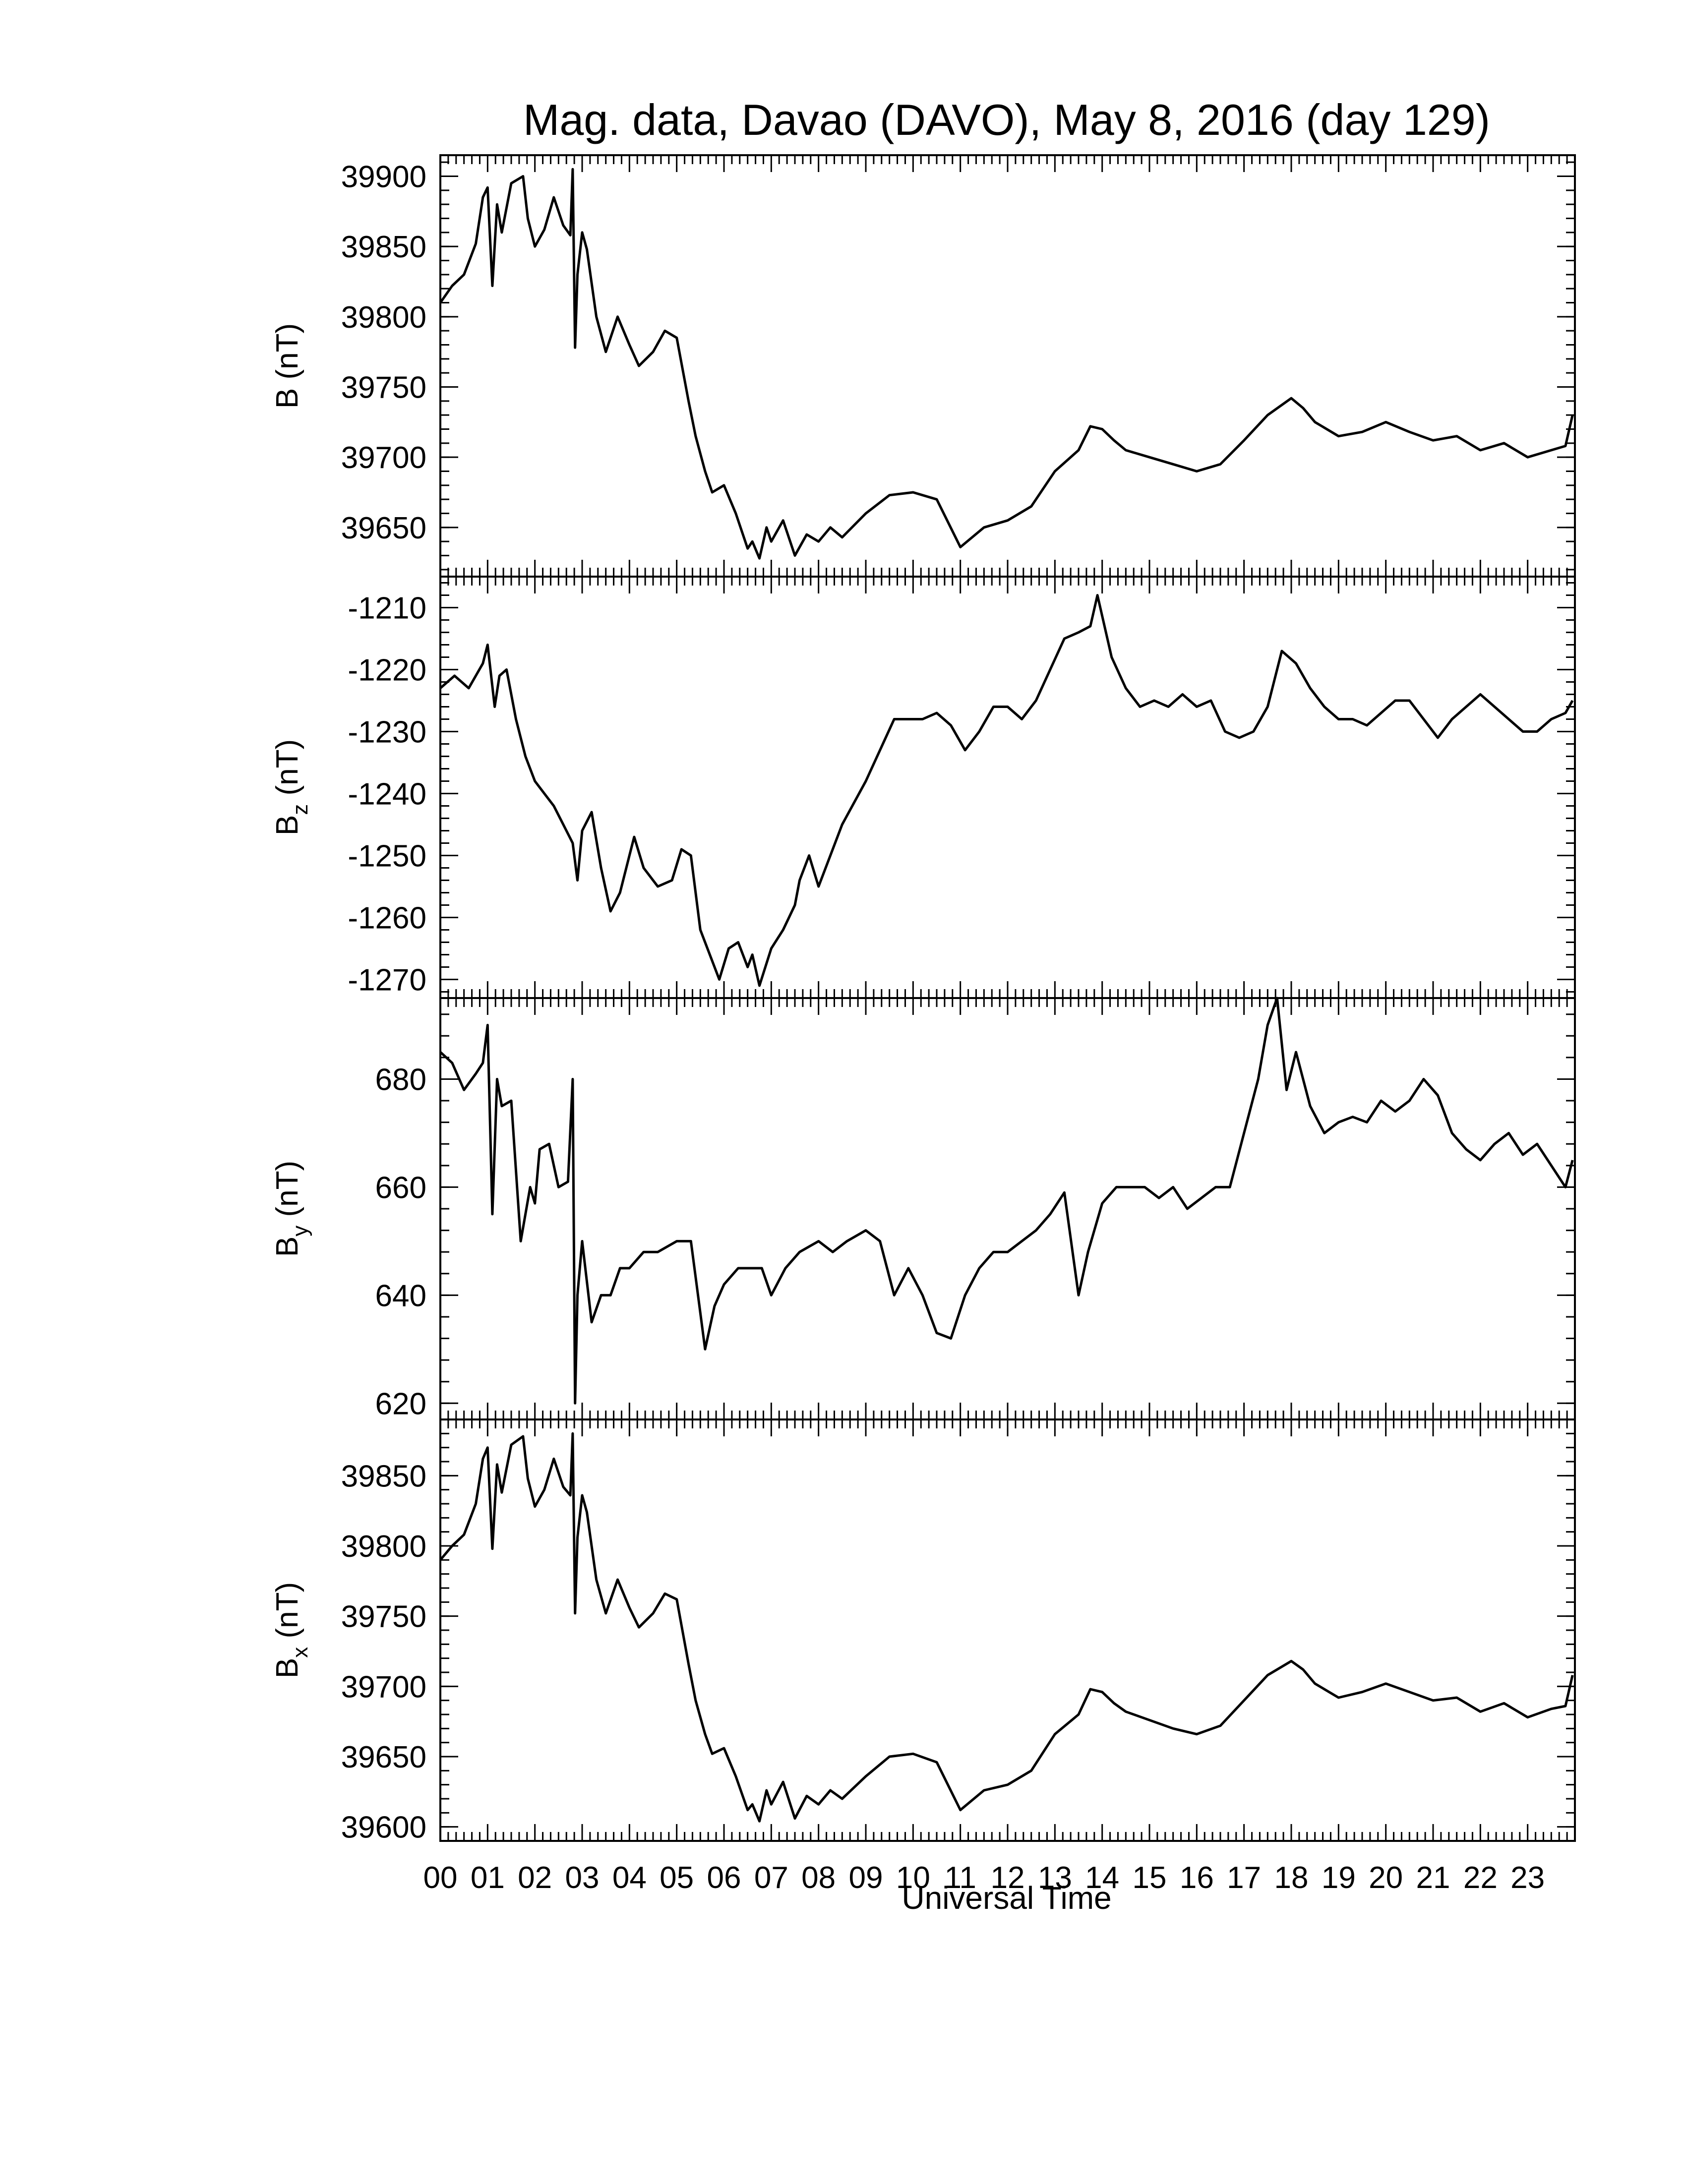 This screenshot has width=1686, height=2184. I want to click on x-tick-label: 03, so click(583, 1878).